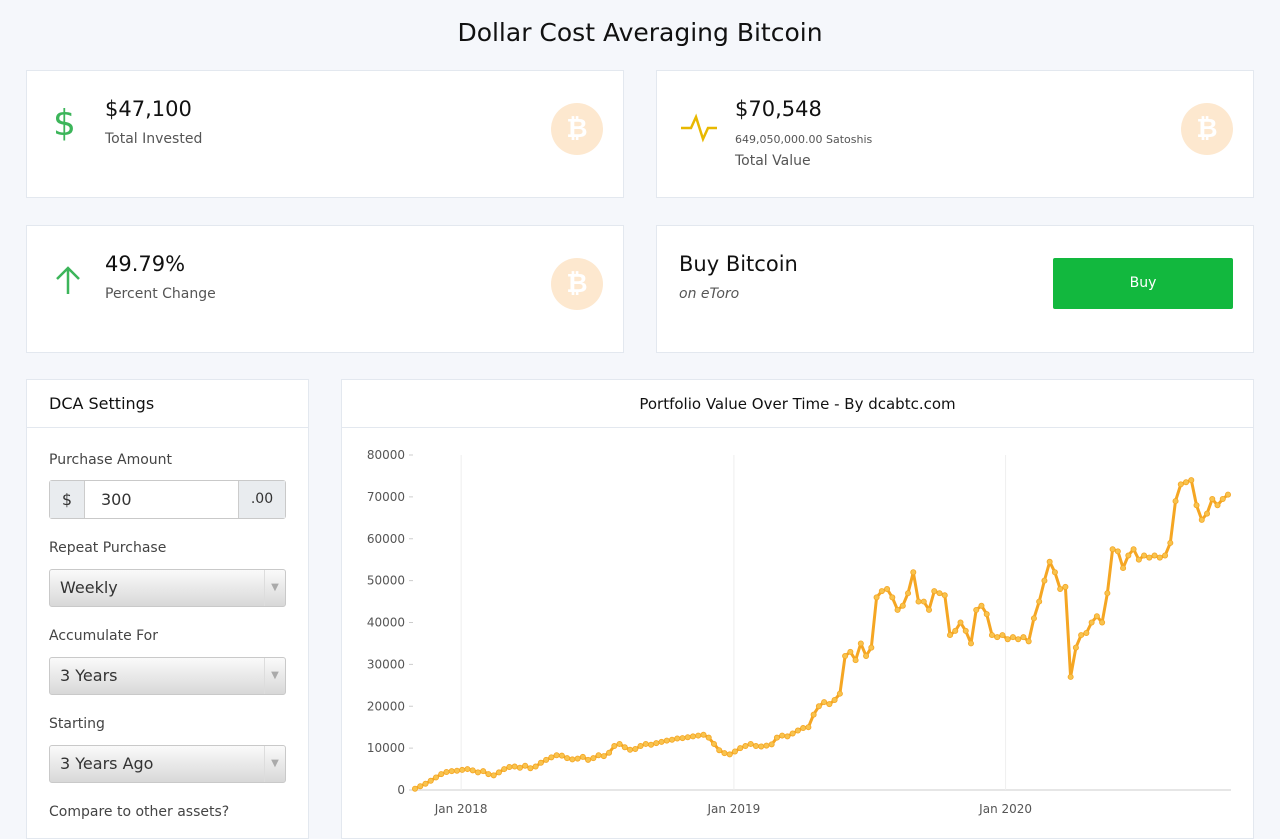 The image size is (1280, 839). I want to click on select-value: 3 Years Ago, so click(107, 763).